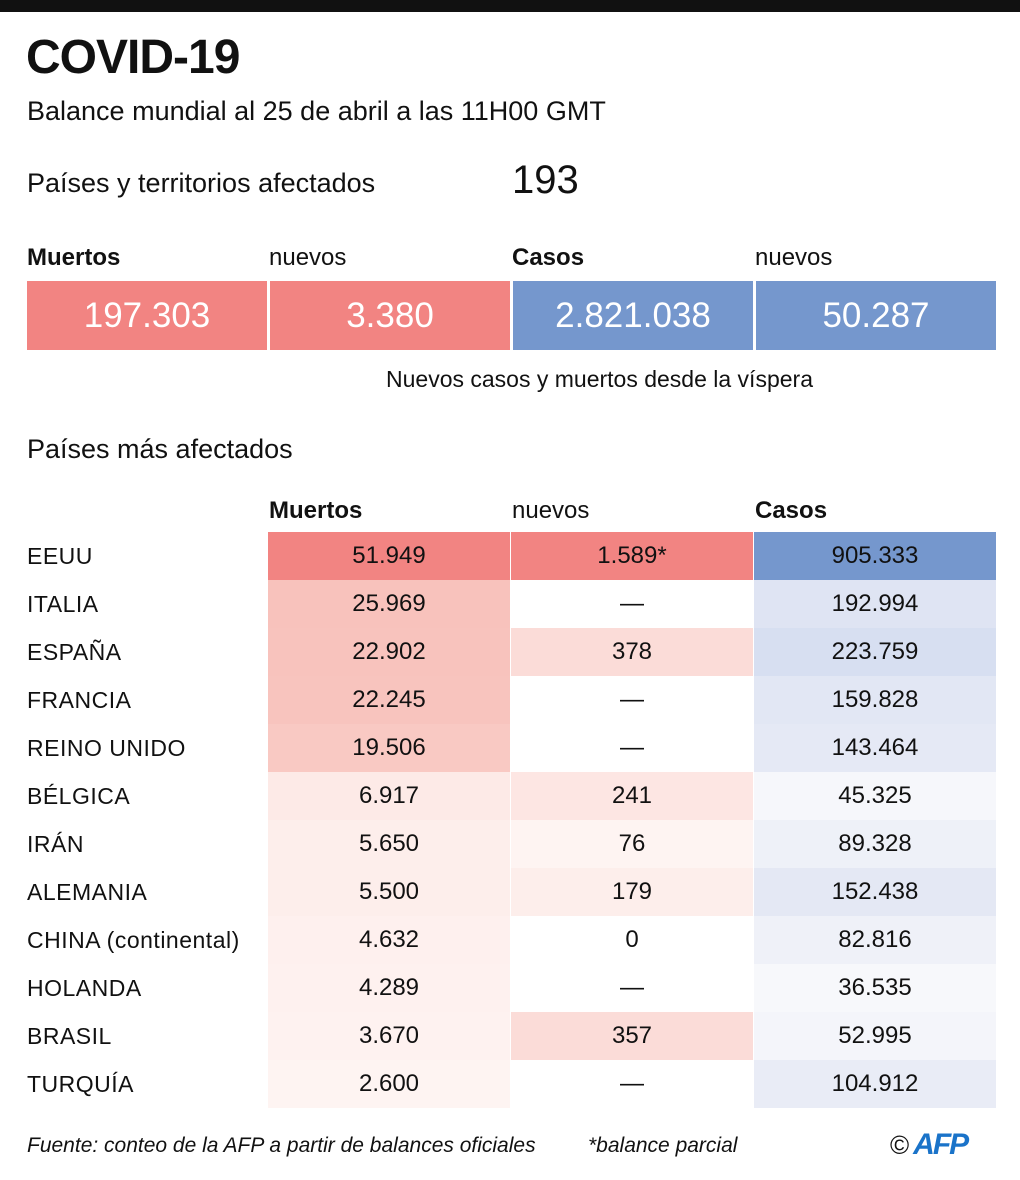 Image resolution: width=1020 pixels, height=1180 pixels. I want to click on afp-logo: © AFP, so click(929, 1145).